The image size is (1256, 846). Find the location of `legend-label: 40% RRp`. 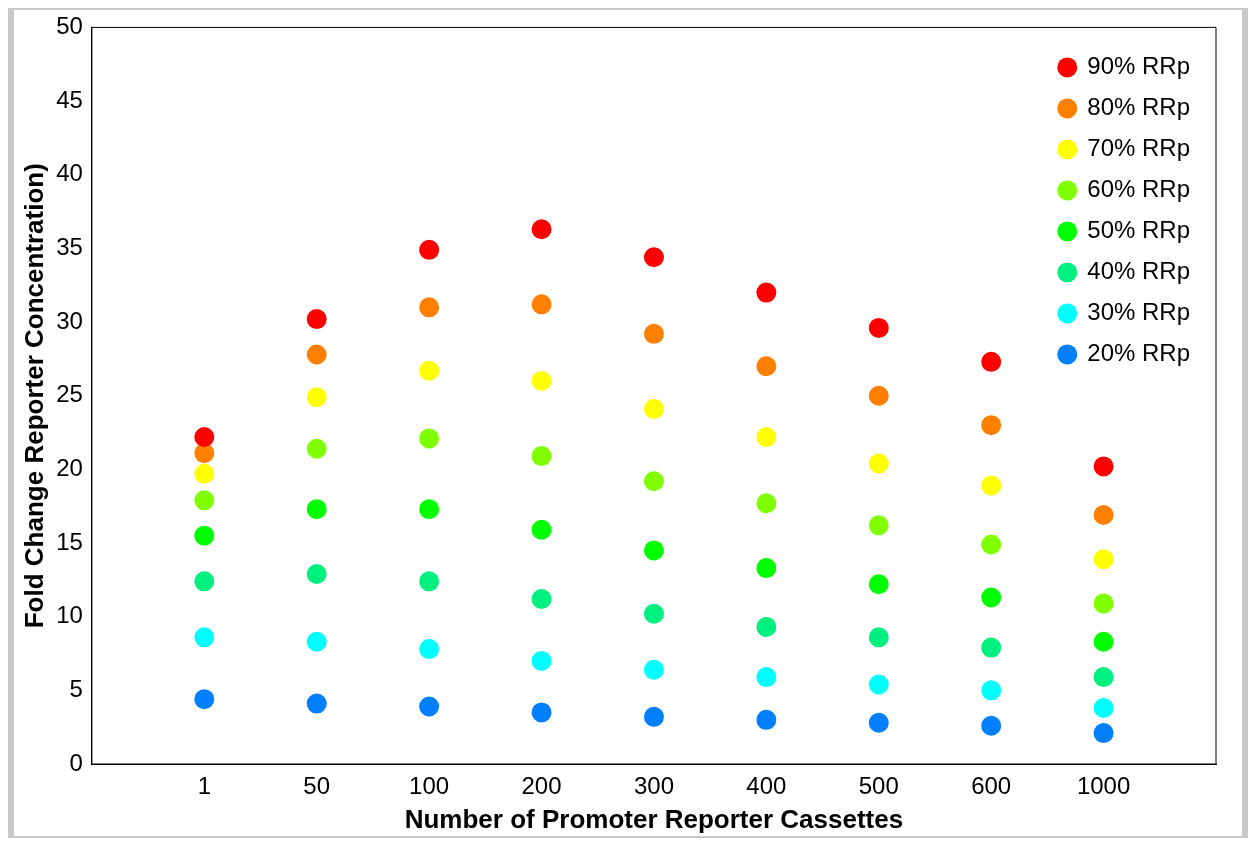

legend-label: 40% RRp is located at coordinates (1138, 271).